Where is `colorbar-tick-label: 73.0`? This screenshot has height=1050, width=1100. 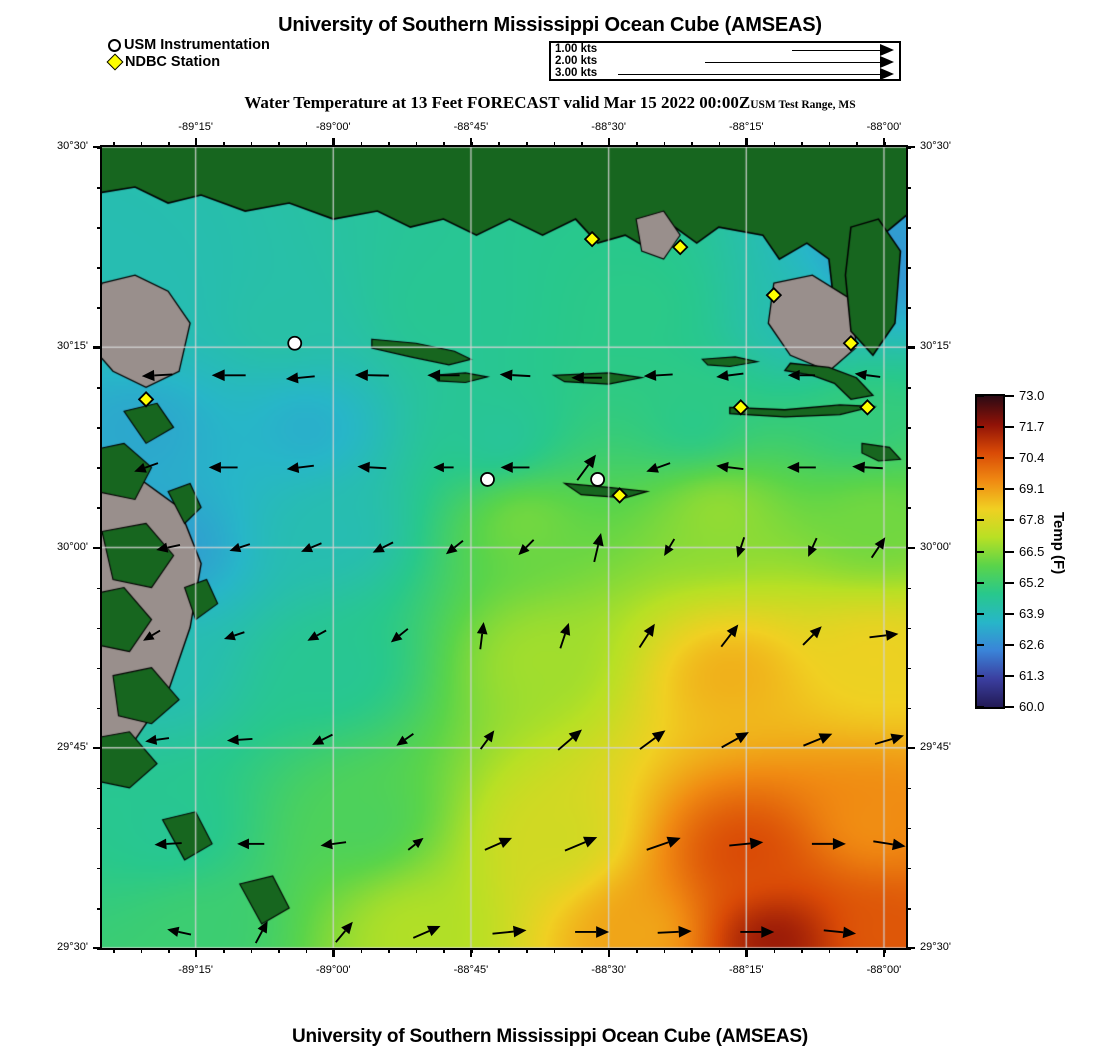
colorbar-tick-label: 73.0 is located at coordinates (1032, 395).